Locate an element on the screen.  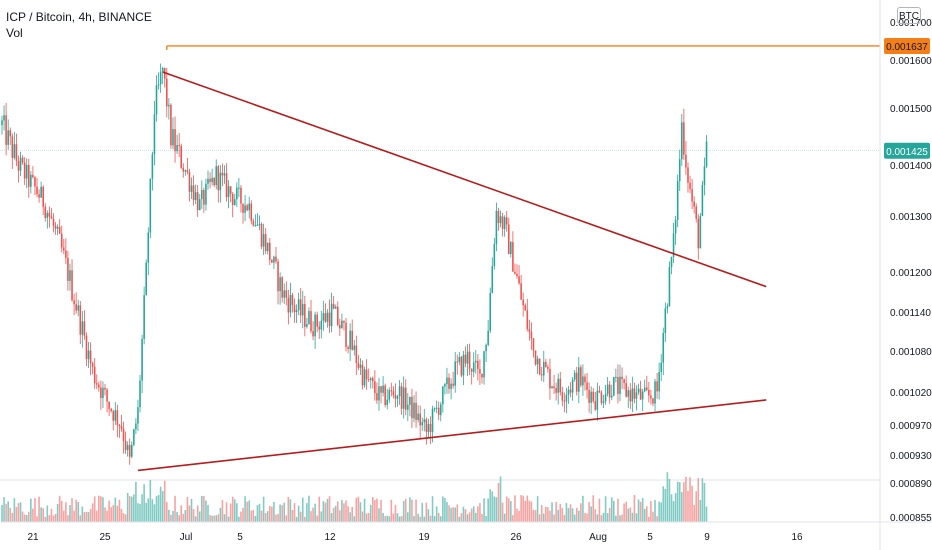
trend-line-lower is located at coordinates (452, 435).